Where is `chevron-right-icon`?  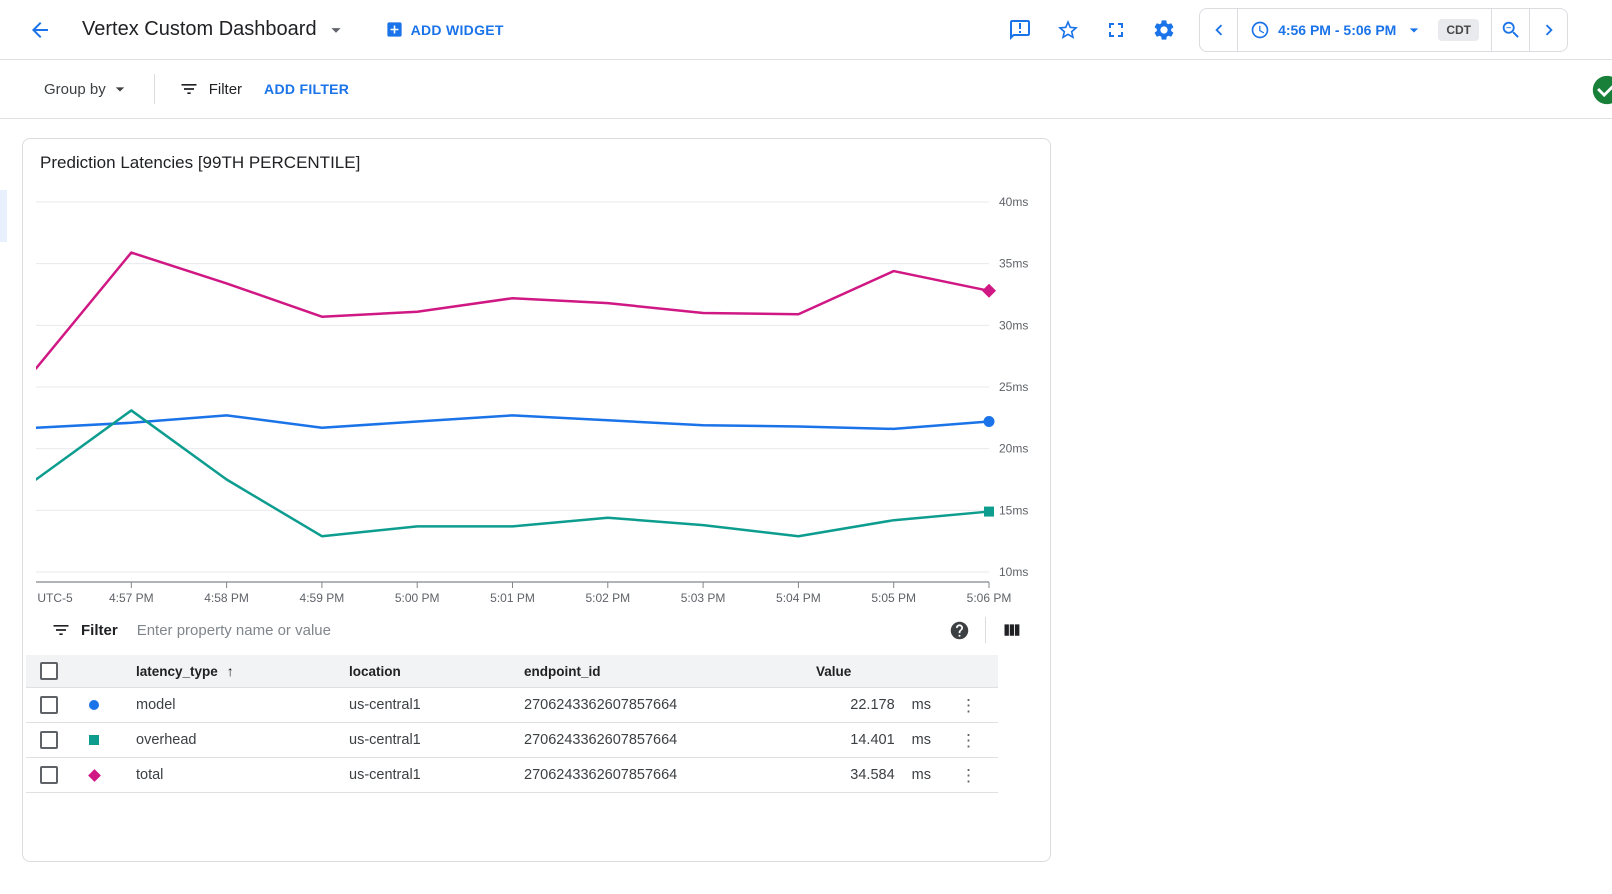
chevron-right-icon is located at coordinates (1549, 29).